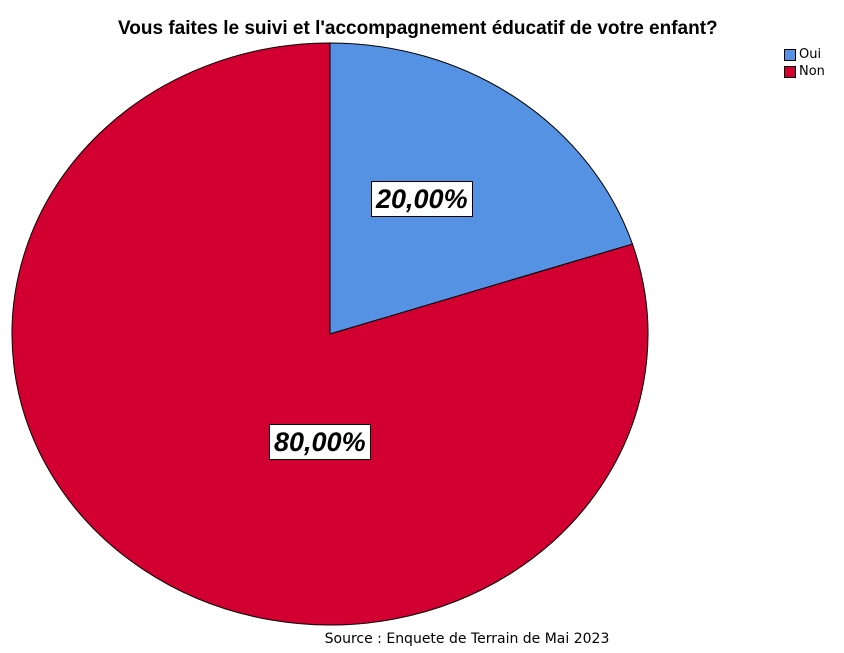 Image resolution: width=844 pixels, height=653 pixels. Describe the element at coordinates (790, 71) in the screenshot. I see `legend-swatch-non` at that location.